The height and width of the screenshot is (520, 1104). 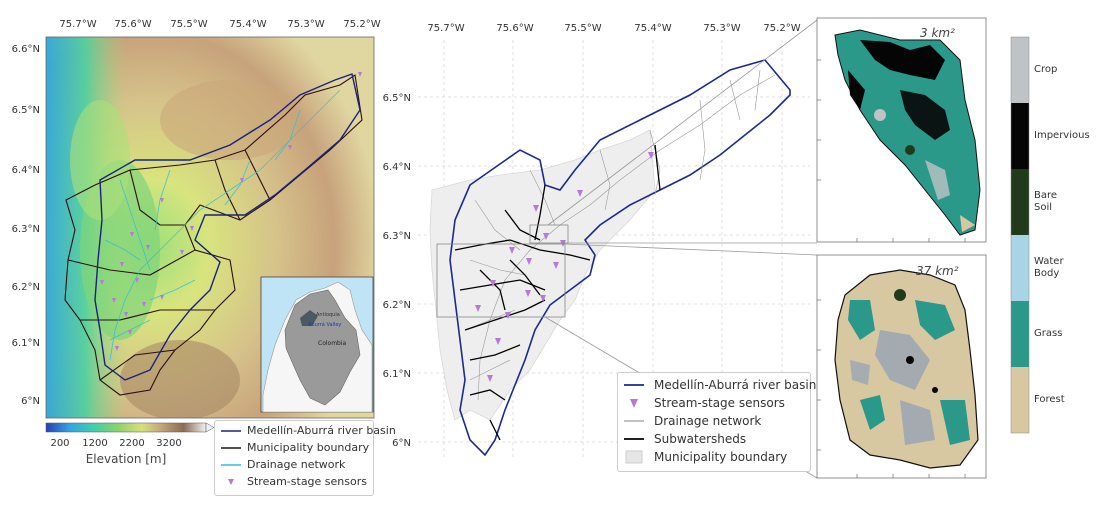 What do you see at coordinates (1020, 235) in the screenshot?
I see `landcover-colorbar` at bounding box center [1020, 235].